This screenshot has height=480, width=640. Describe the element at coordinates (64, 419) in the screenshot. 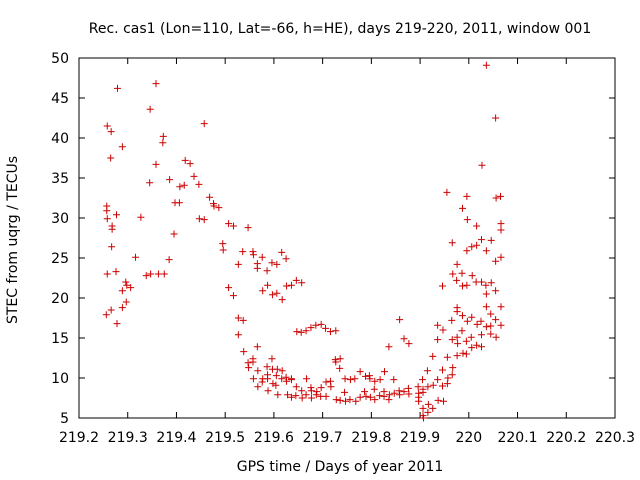

I see `y-tick-label: 5` at that location.